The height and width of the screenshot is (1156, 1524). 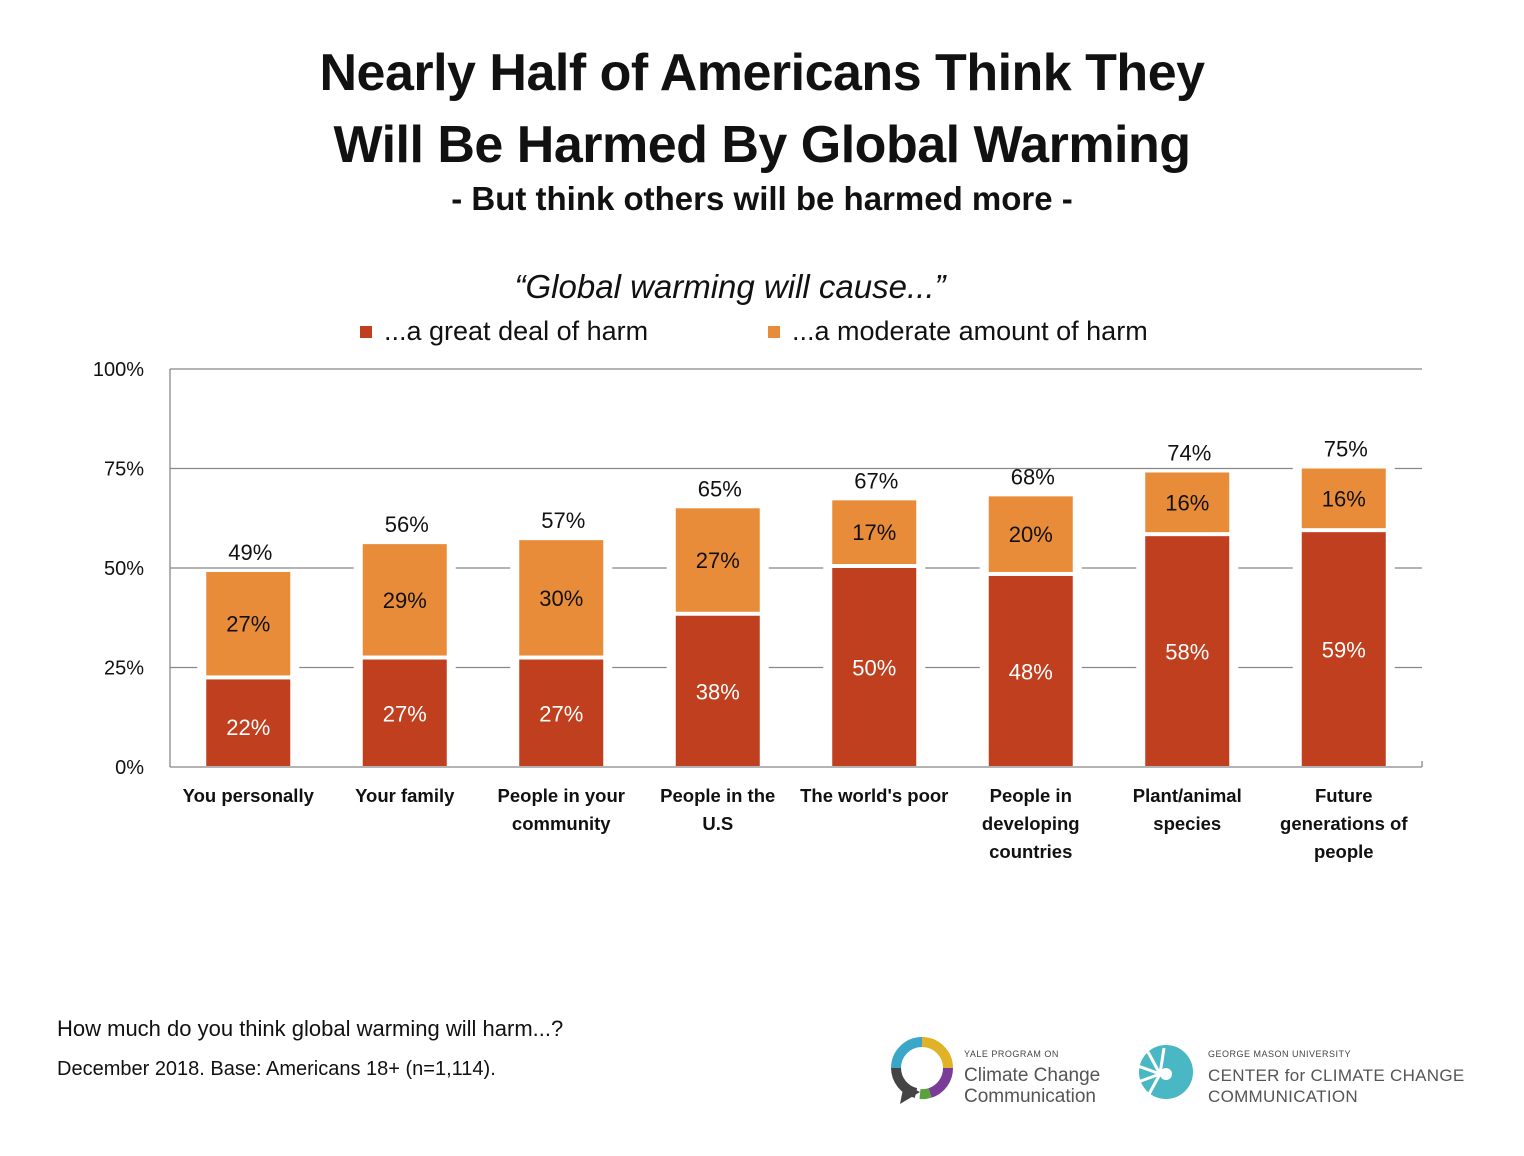 I want to click on yale-logo-small: YALE PROGRAM ON, so click(x=1011, y=1054).